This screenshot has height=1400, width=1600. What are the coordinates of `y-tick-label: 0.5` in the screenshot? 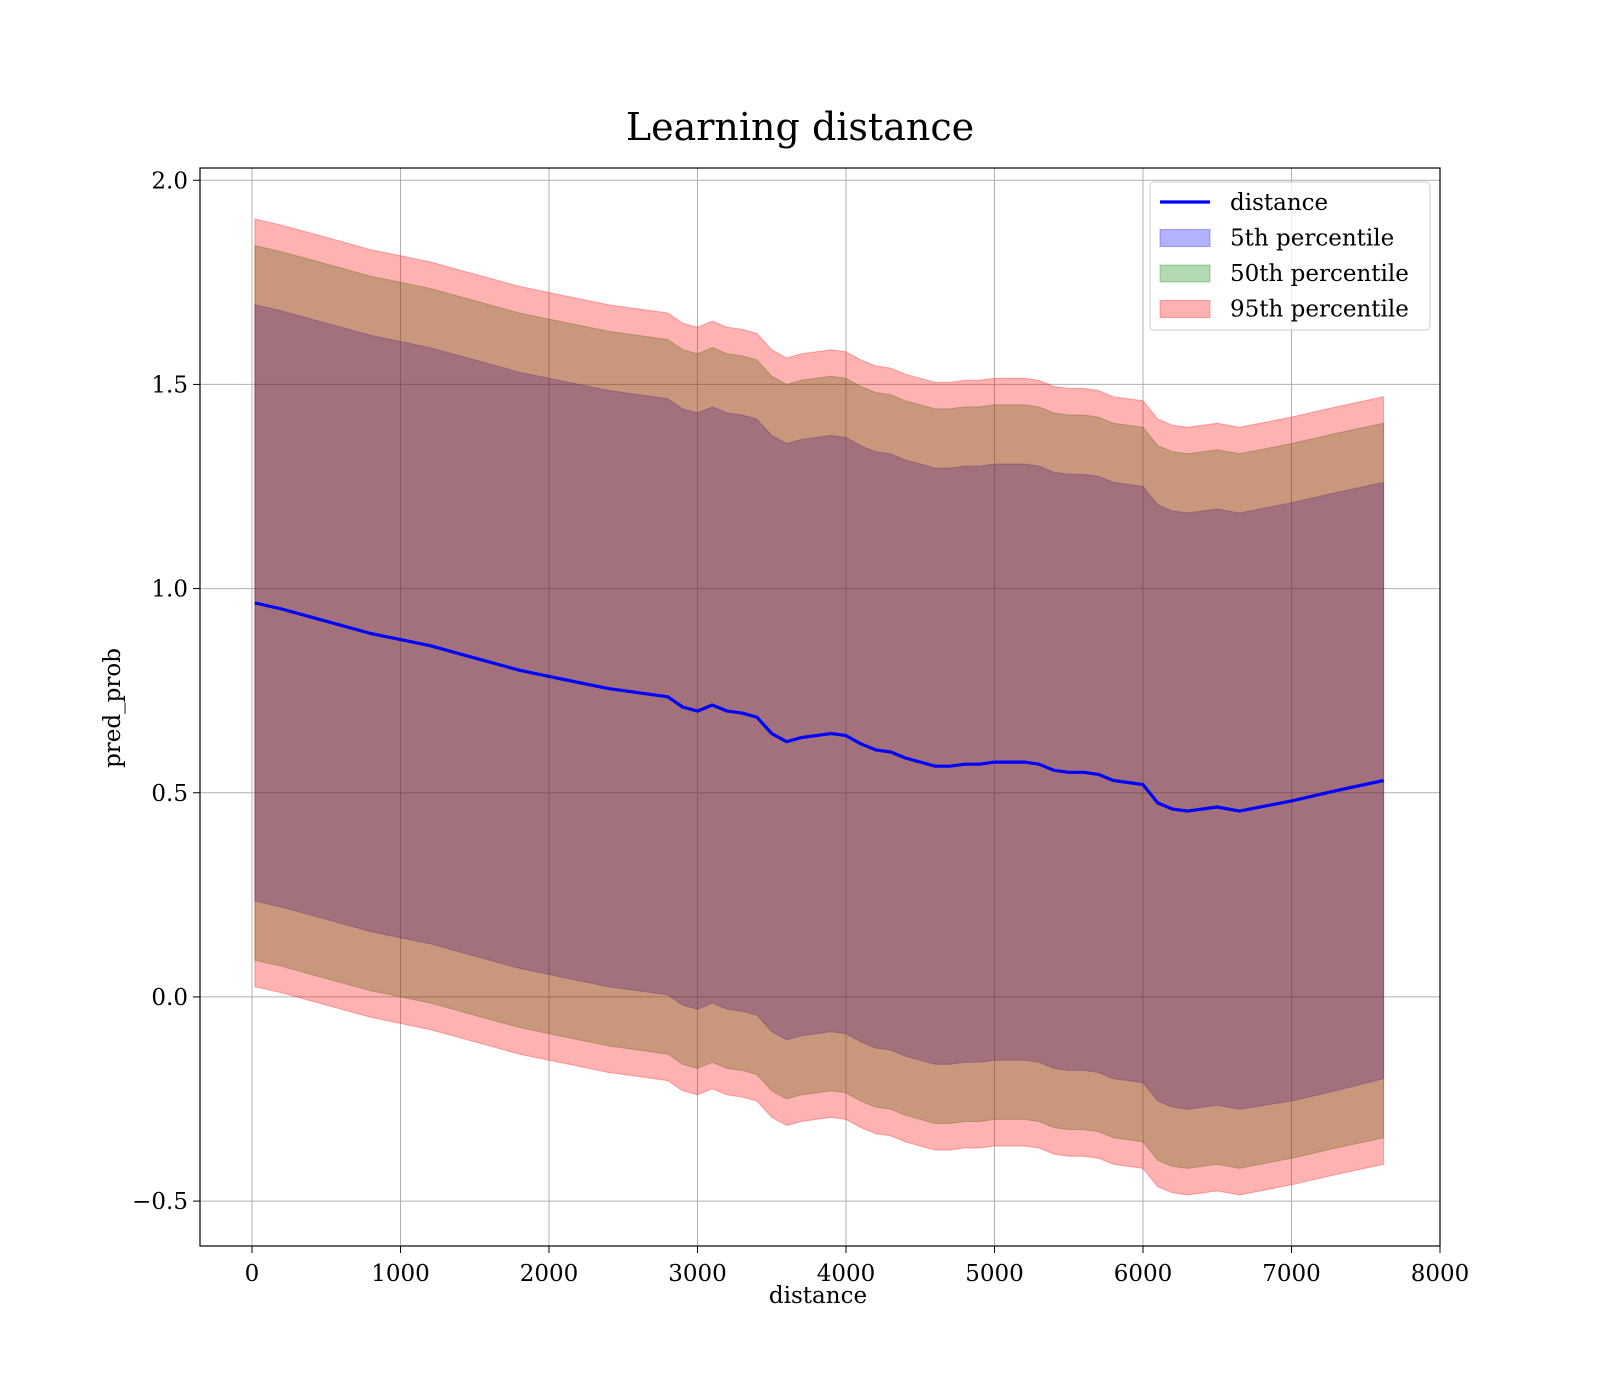 It's located at (169, 794).